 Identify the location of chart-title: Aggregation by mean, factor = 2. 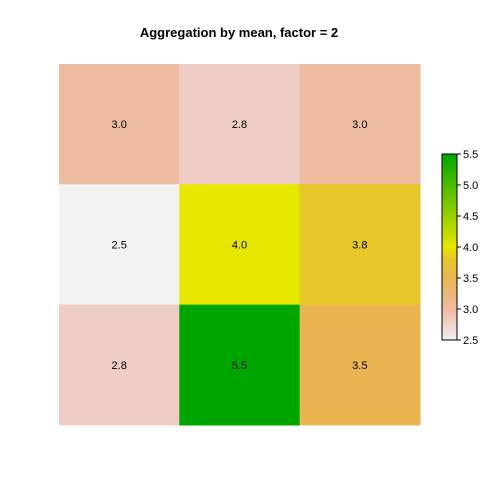
(239, 32).